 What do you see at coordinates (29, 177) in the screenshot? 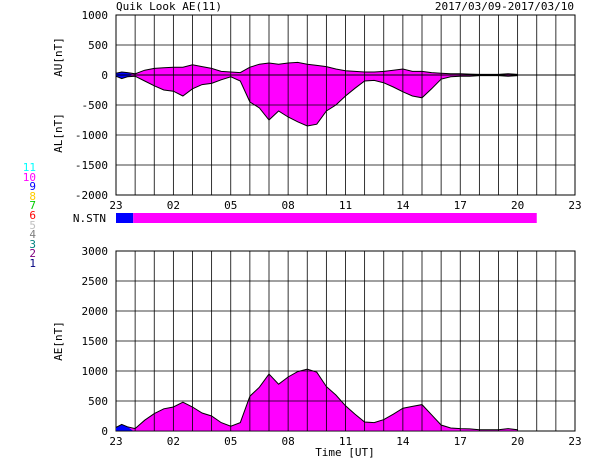
I see `legend-item: 10` at bounding box center [29, 177].